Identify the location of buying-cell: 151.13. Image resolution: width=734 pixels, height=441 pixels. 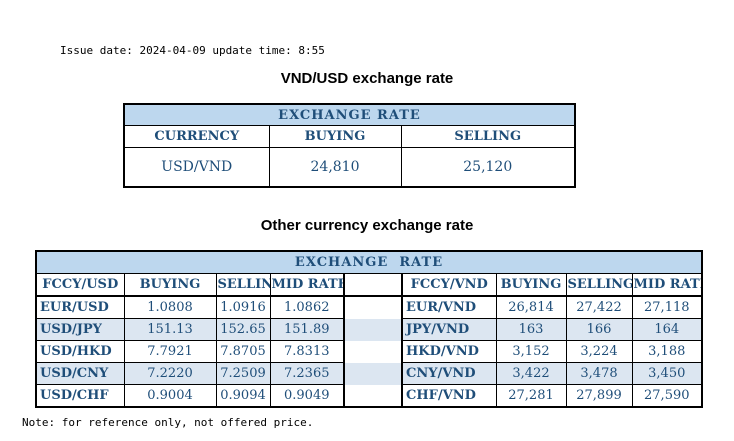
(170, 329).